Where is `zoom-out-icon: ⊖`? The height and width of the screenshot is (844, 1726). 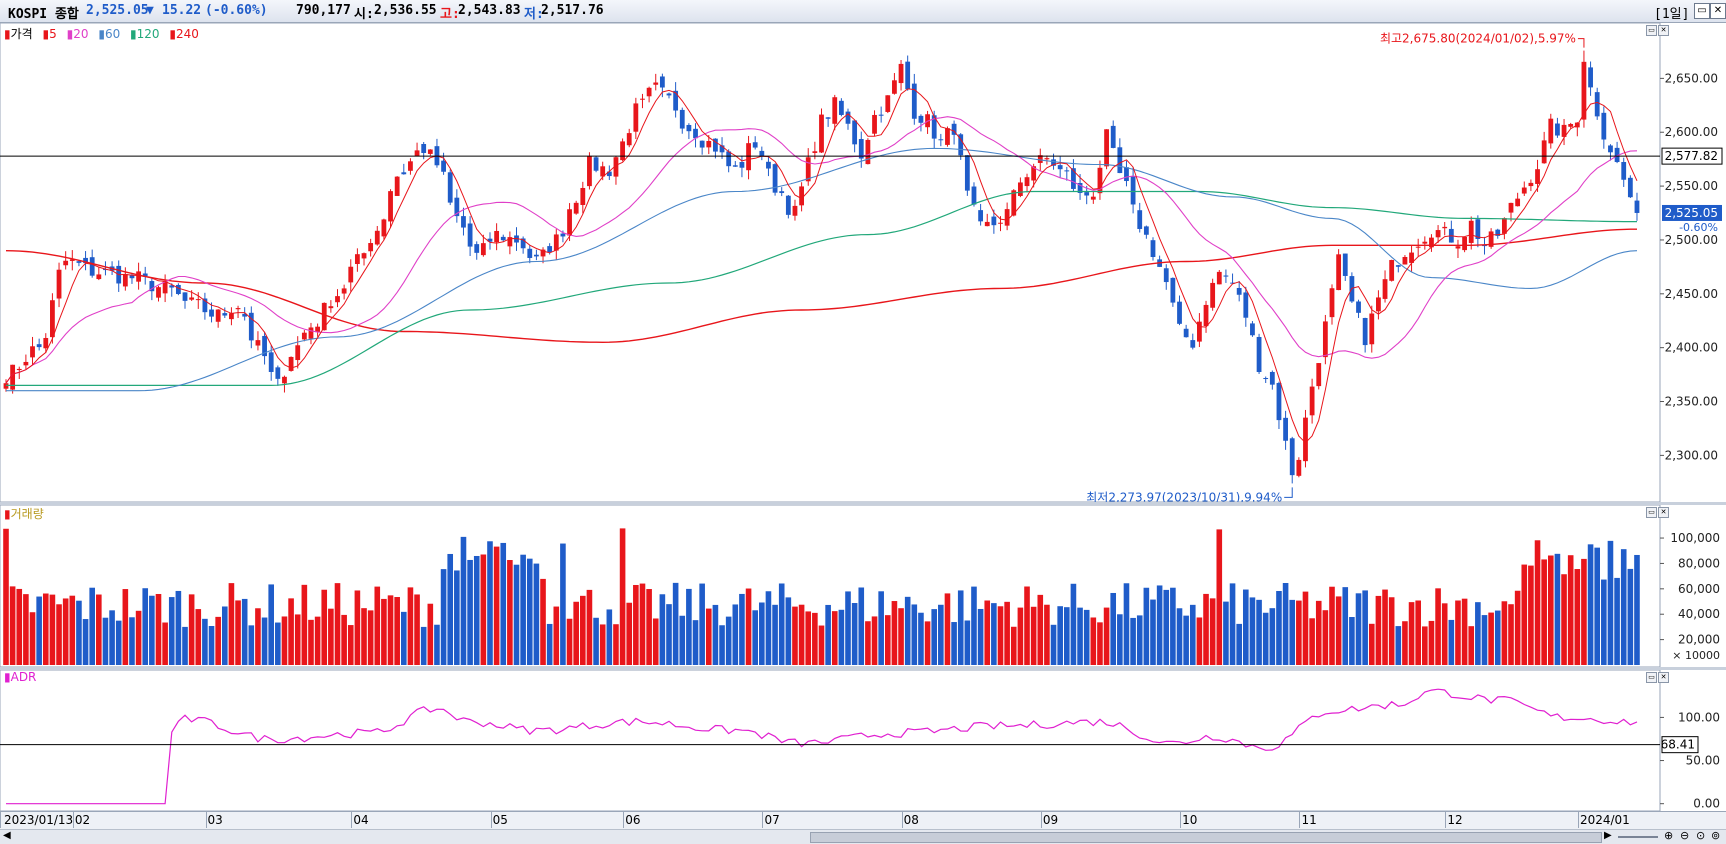
zoom-out-icon: ⊖ is located at coordinates (1685, 835).